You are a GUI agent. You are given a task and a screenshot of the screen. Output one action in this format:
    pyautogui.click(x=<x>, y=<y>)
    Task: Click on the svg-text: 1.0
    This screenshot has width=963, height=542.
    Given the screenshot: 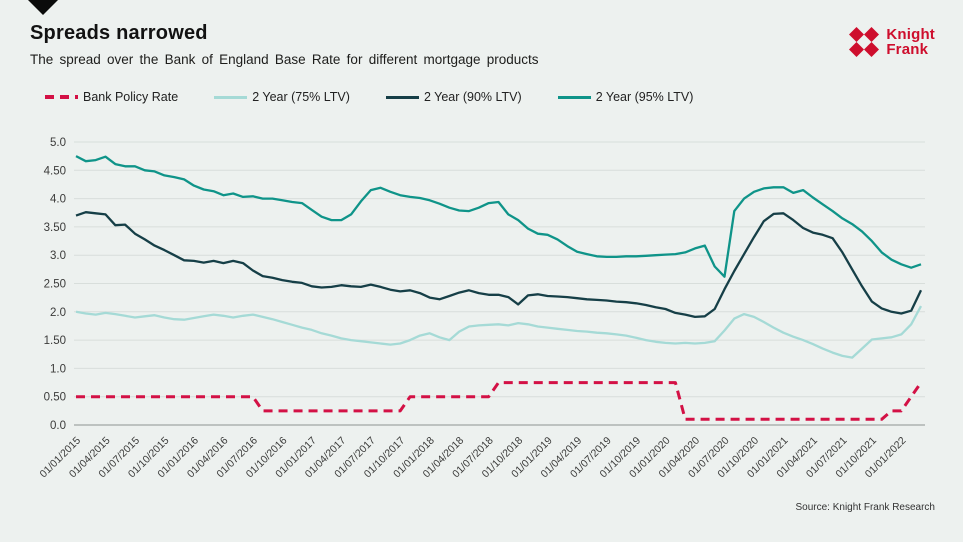 What is the action you would take?
    pyautogui.click(x=58, y=369)
    